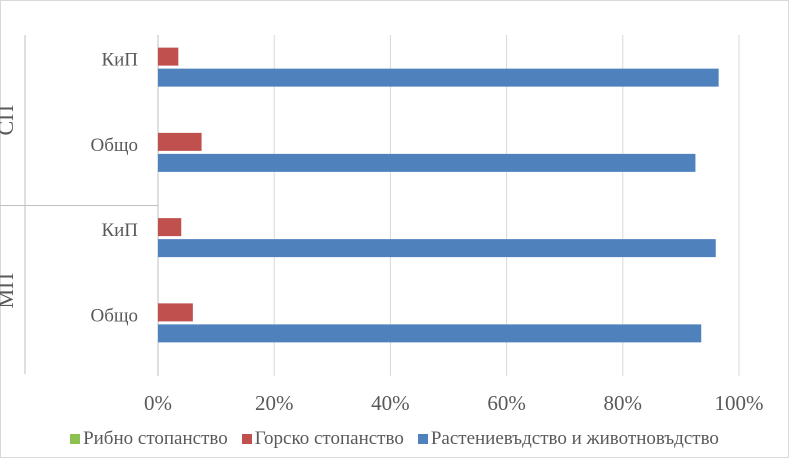 The height and width of the screenshot is (458, 789). I want to click on legend-item: Растениевъдство и животновъдство, so click(568, 439).